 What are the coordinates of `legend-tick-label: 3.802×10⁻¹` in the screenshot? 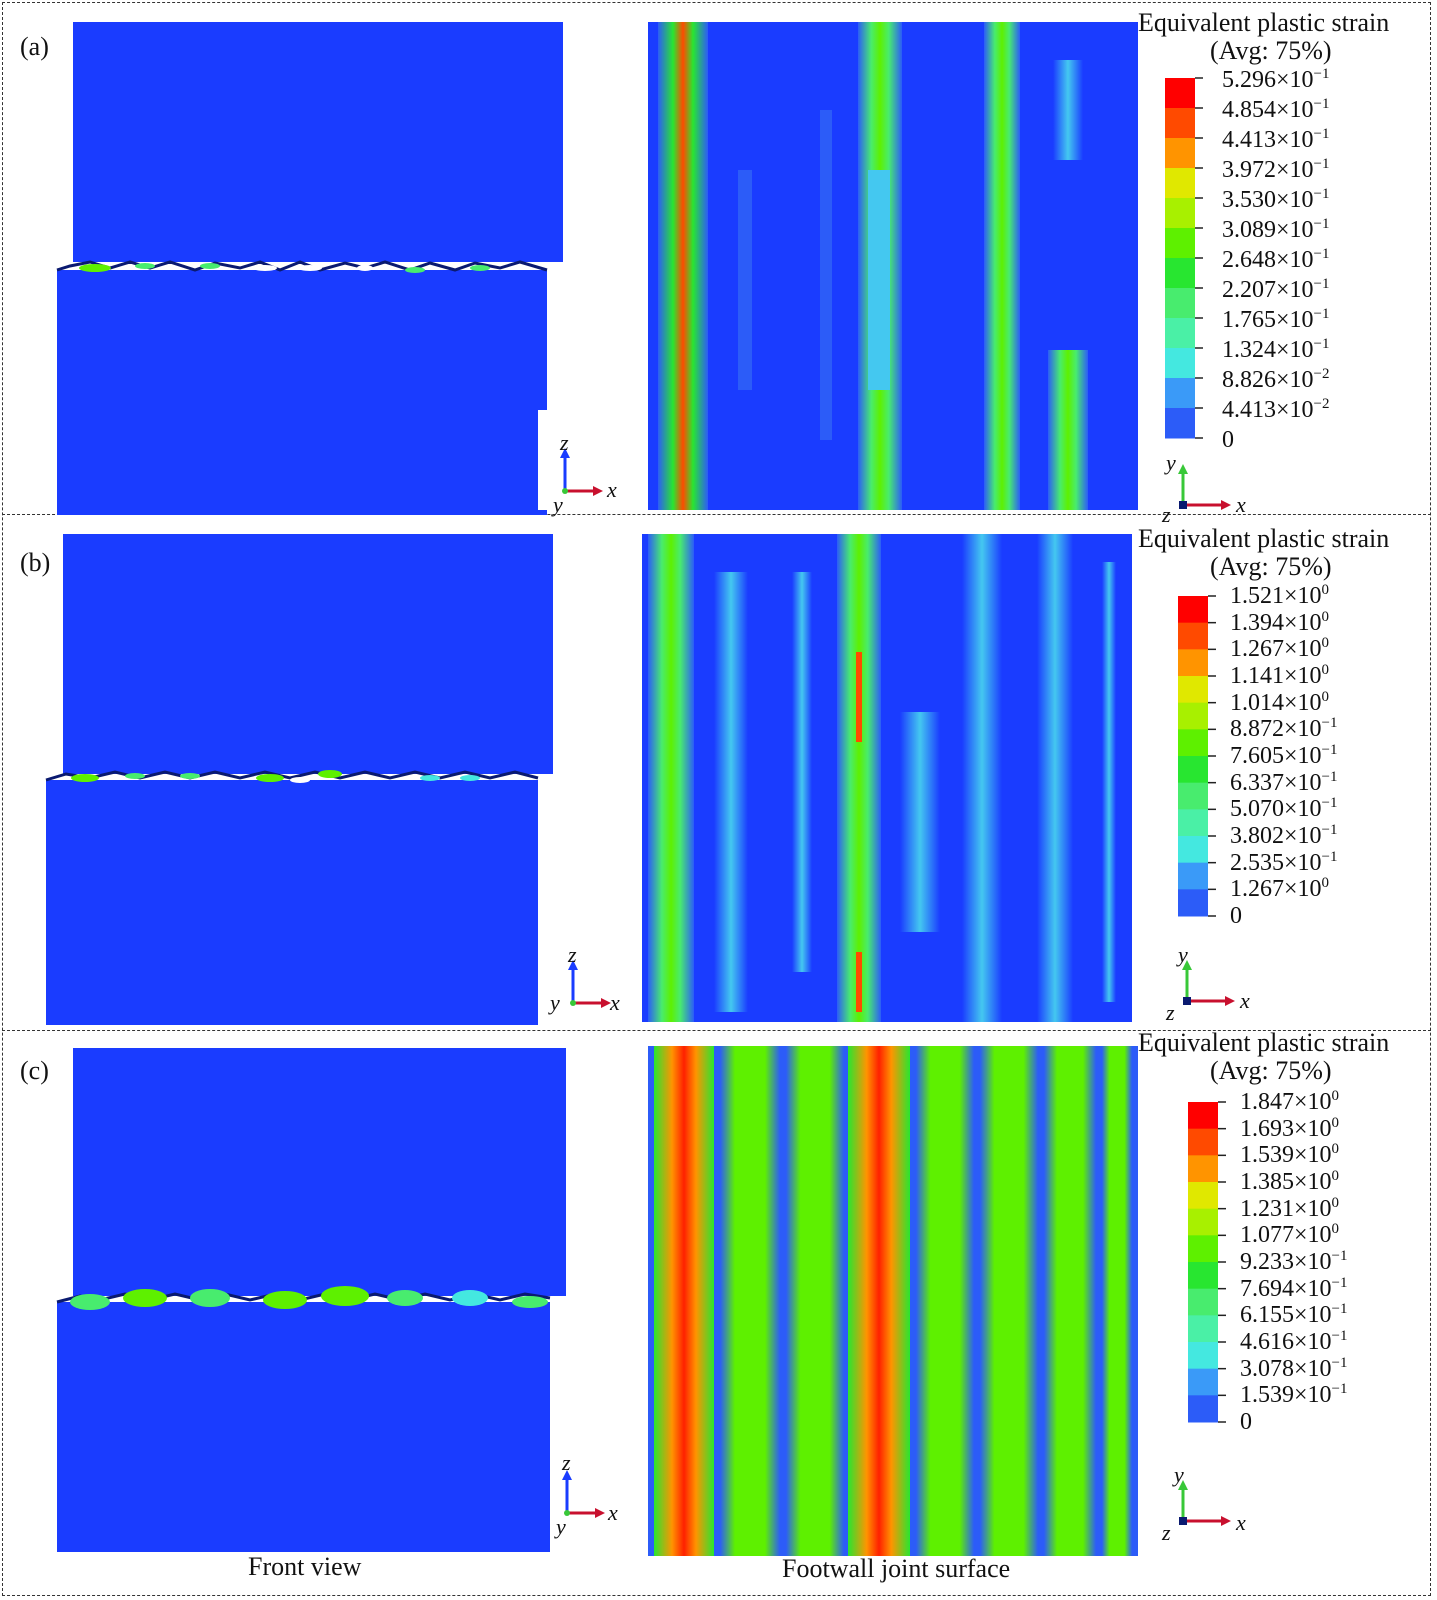 It's located at (1284, 835).